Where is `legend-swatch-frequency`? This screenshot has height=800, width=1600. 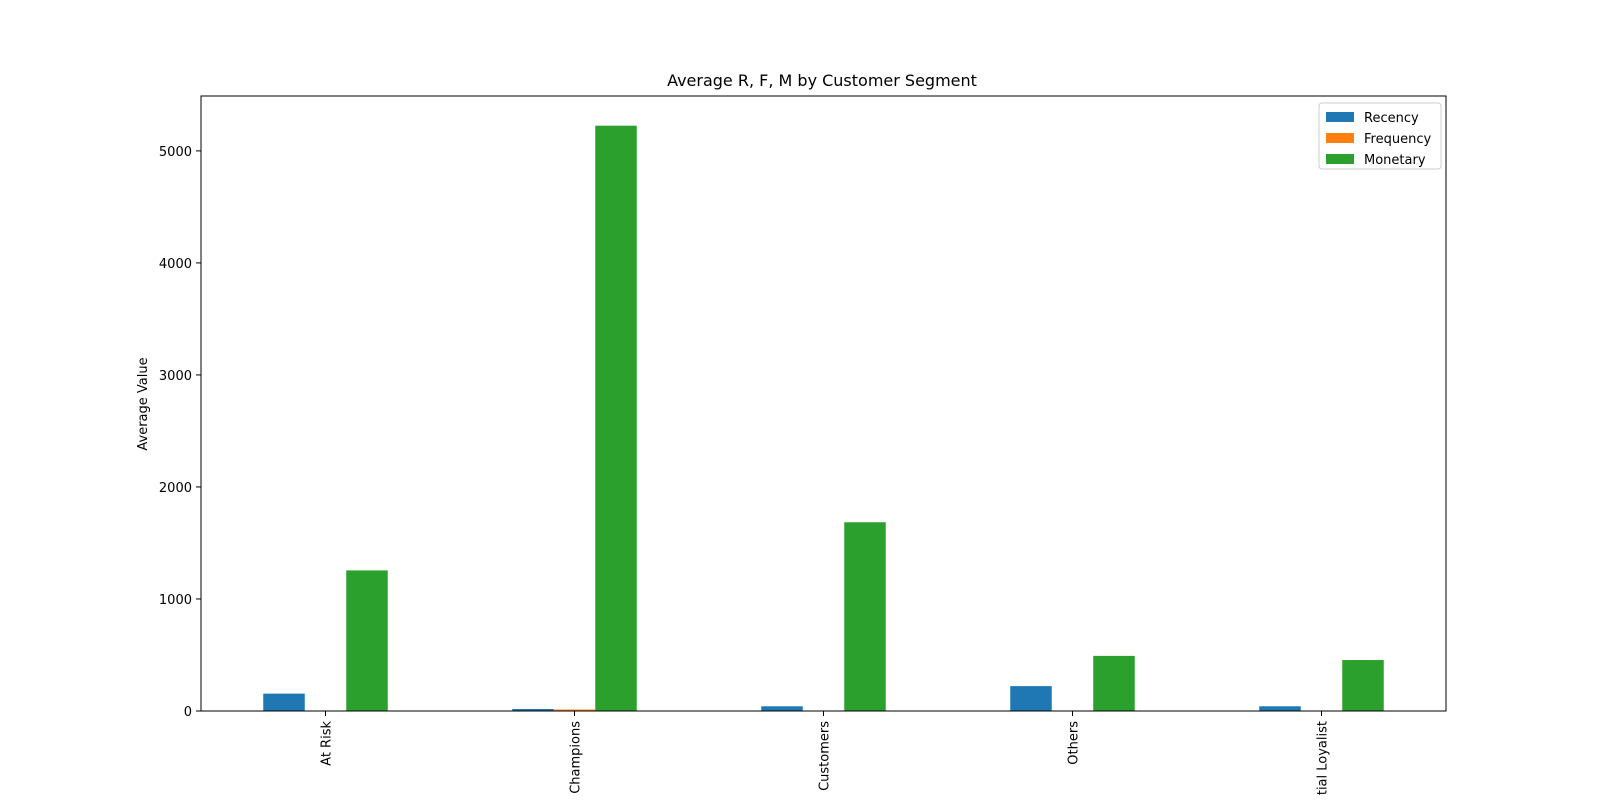 legend-swatch-frequency is located at coordinates (1340, 138).